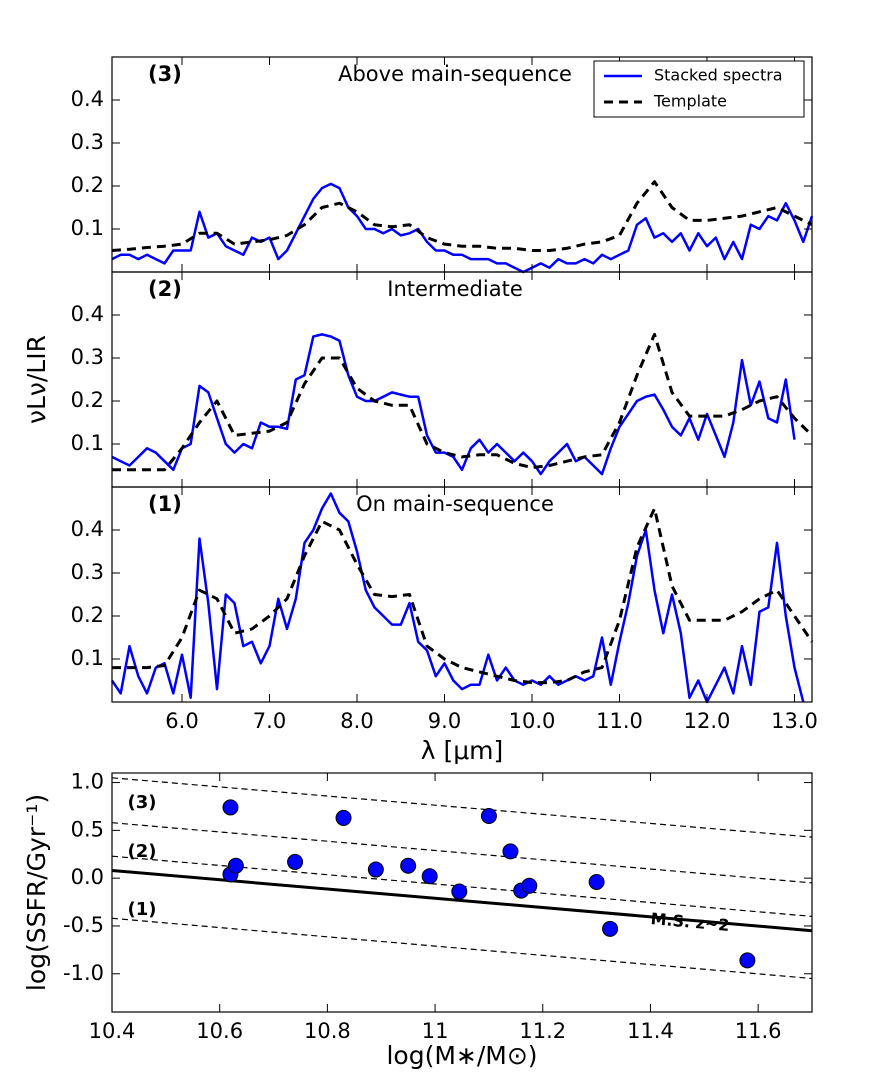 This screenshot has height=1090, width=872. Describe the element at coordinates (356, 721) in the screenshot. I see `x-tick-label: 8.0` at that location.